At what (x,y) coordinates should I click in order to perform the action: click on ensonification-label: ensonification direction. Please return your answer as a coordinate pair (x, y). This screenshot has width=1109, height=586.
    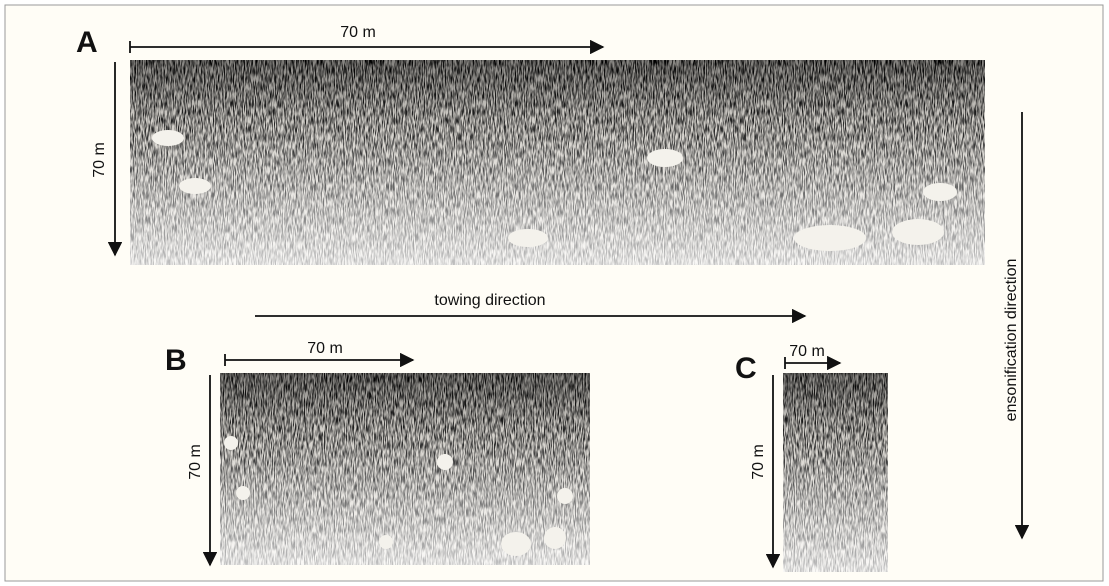
    Looking at the image, I should click on (1011, 340).